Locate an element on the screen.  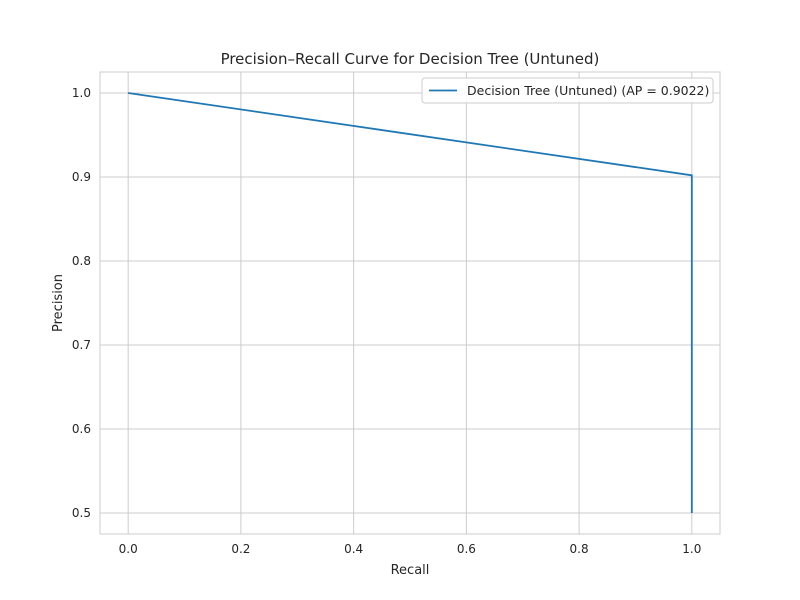
x-axis-label: Recall is located at coordinates (410, 570).